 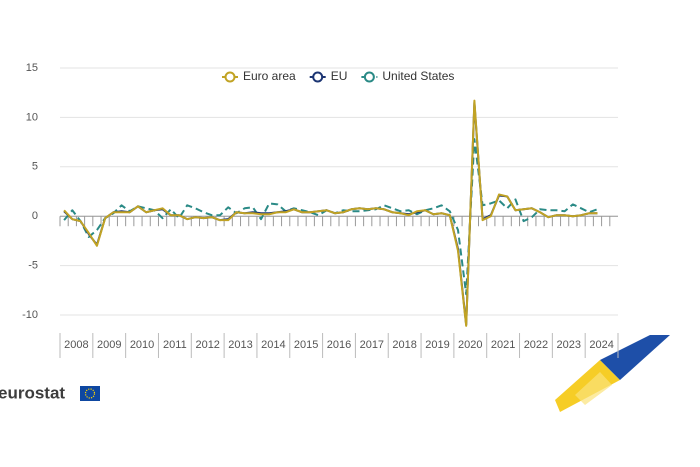 What do you see at coordinates (175, 345) in the screenshot?
I see `x-tick-label: 2011` at bounding box center [175, 345].